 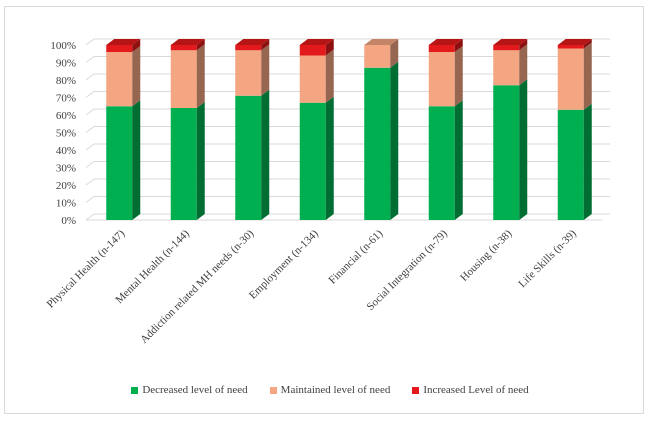 What do you see at coordinates (66, 169) in the screenshot?
I see `y-tick-label: 30%` at bounding box center [66, 169].